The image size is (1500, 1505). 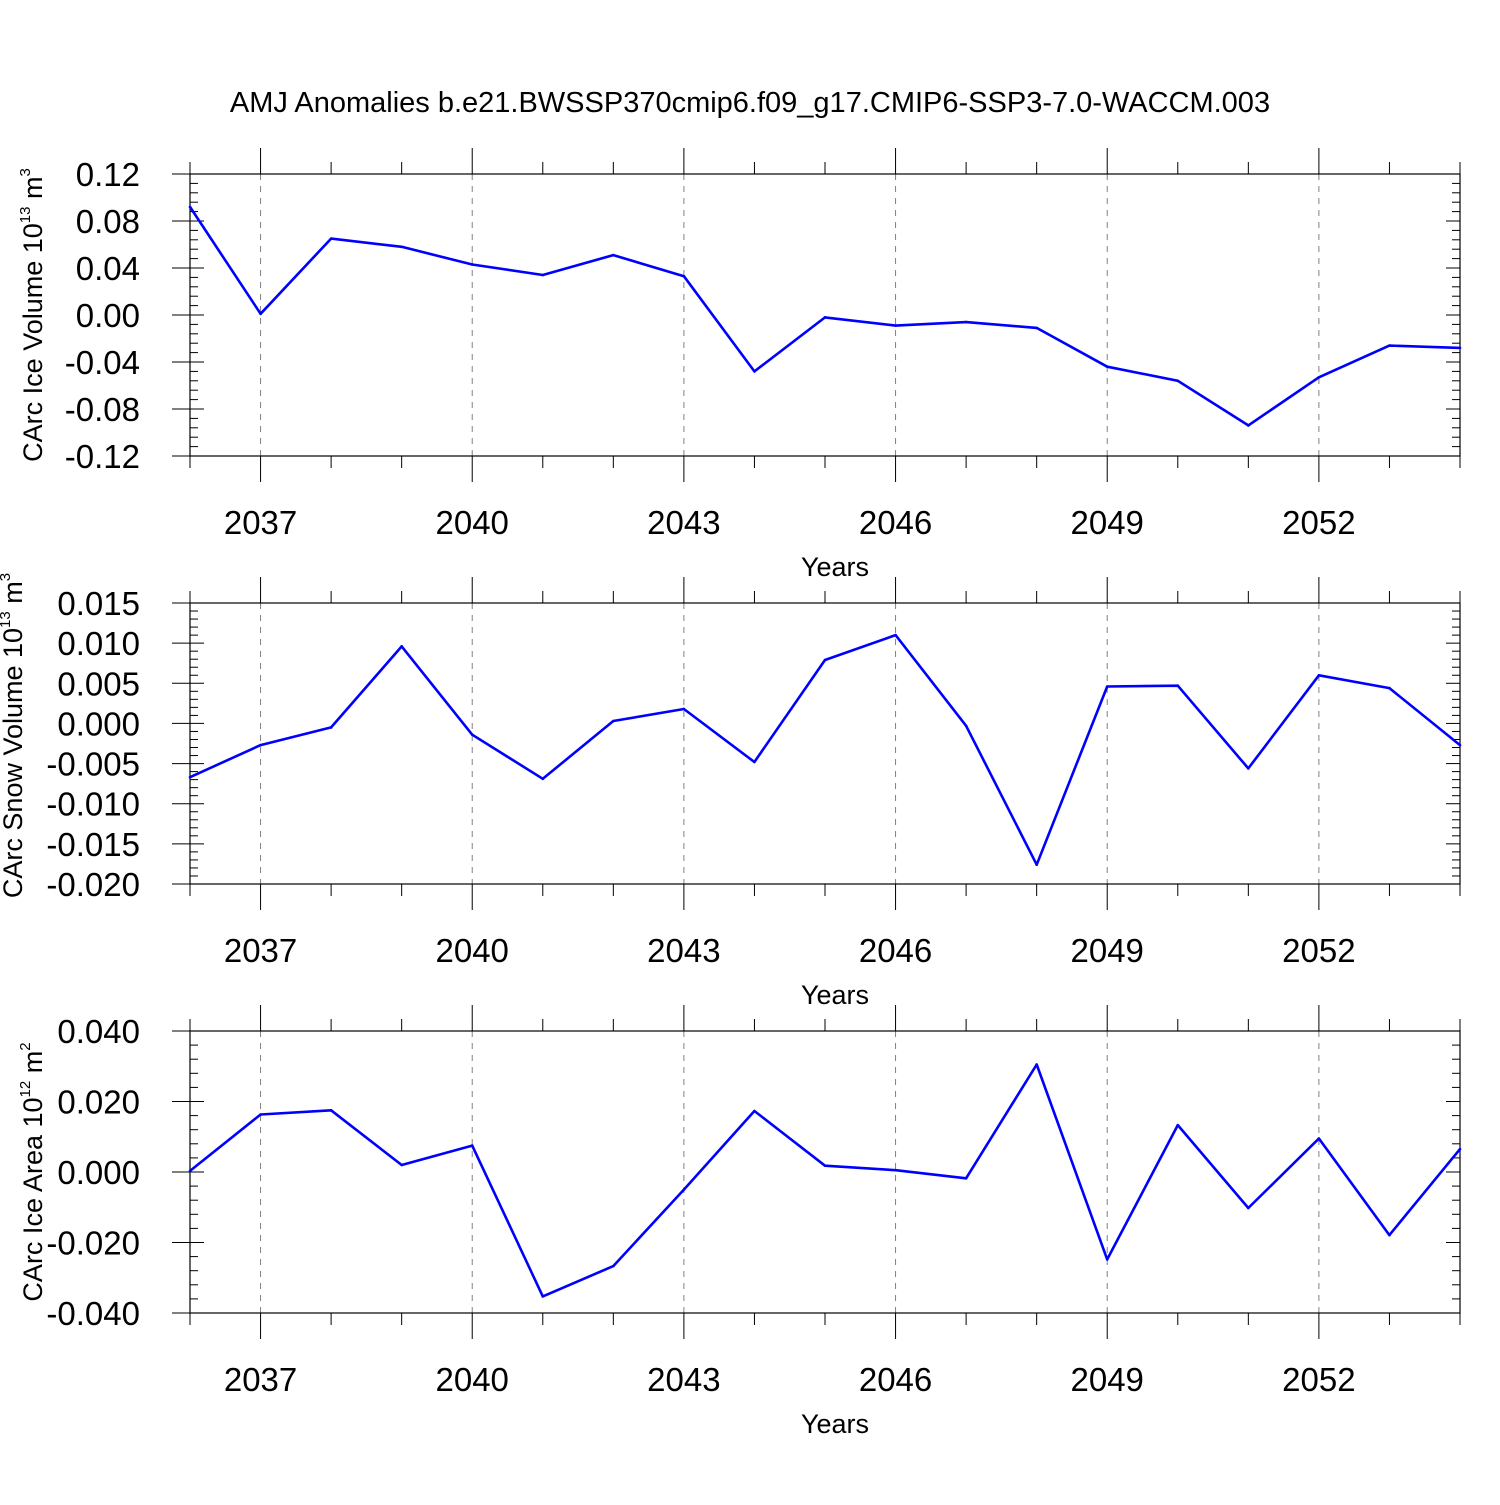 I want to click on y-tick-label: 0.12, so click(x=108, y=174).